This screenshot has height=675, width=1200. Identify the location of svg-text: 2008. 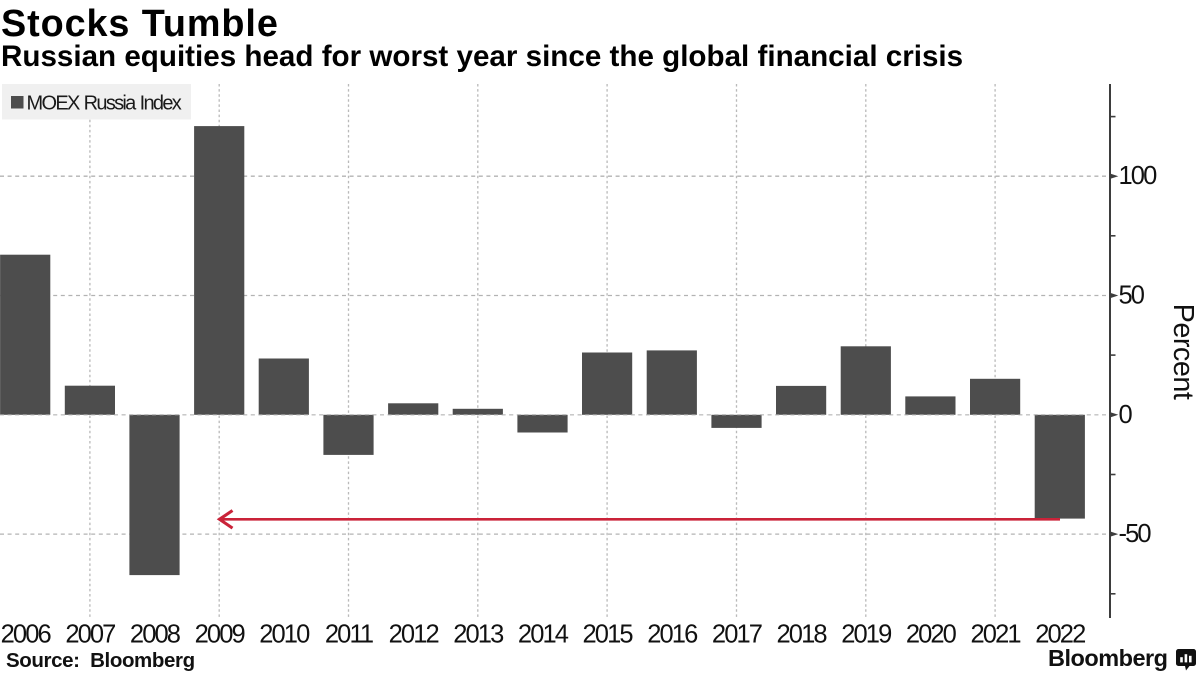
(155, 635).